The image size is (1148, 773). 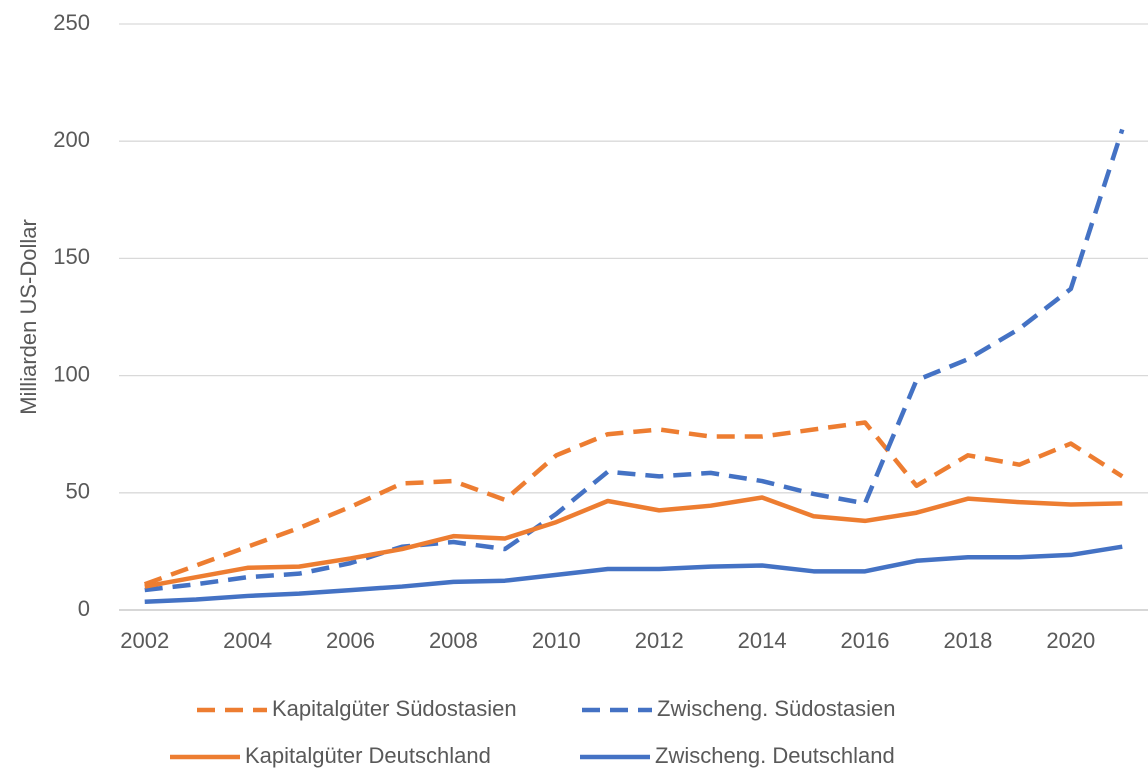 I want to click on x-tick-label: 2014, so click(x=762, y=640).